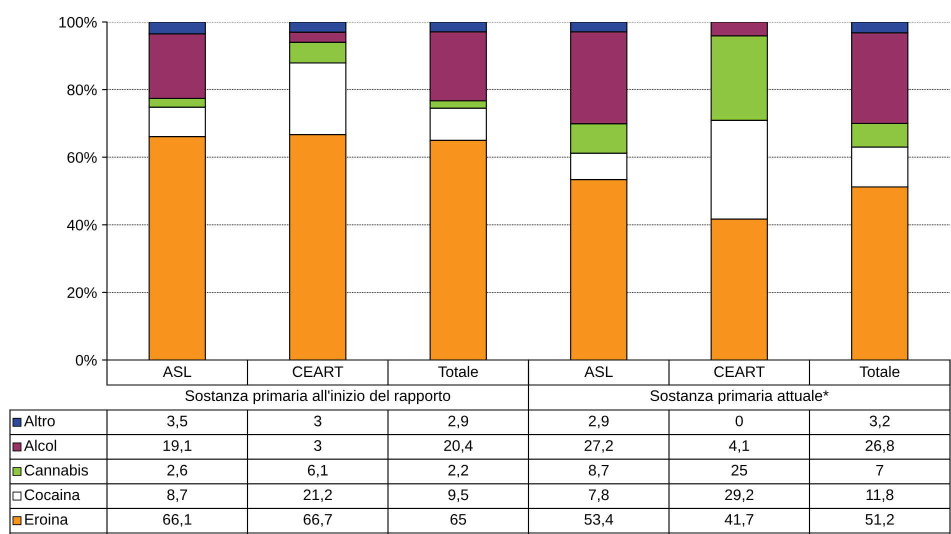 Image resolution: width=951 pixels, height=534 pixels. What do you see at coordinates (177, 520) in the screenshot?
I see `data-label: 66,1` at bounding box center [177, 520].